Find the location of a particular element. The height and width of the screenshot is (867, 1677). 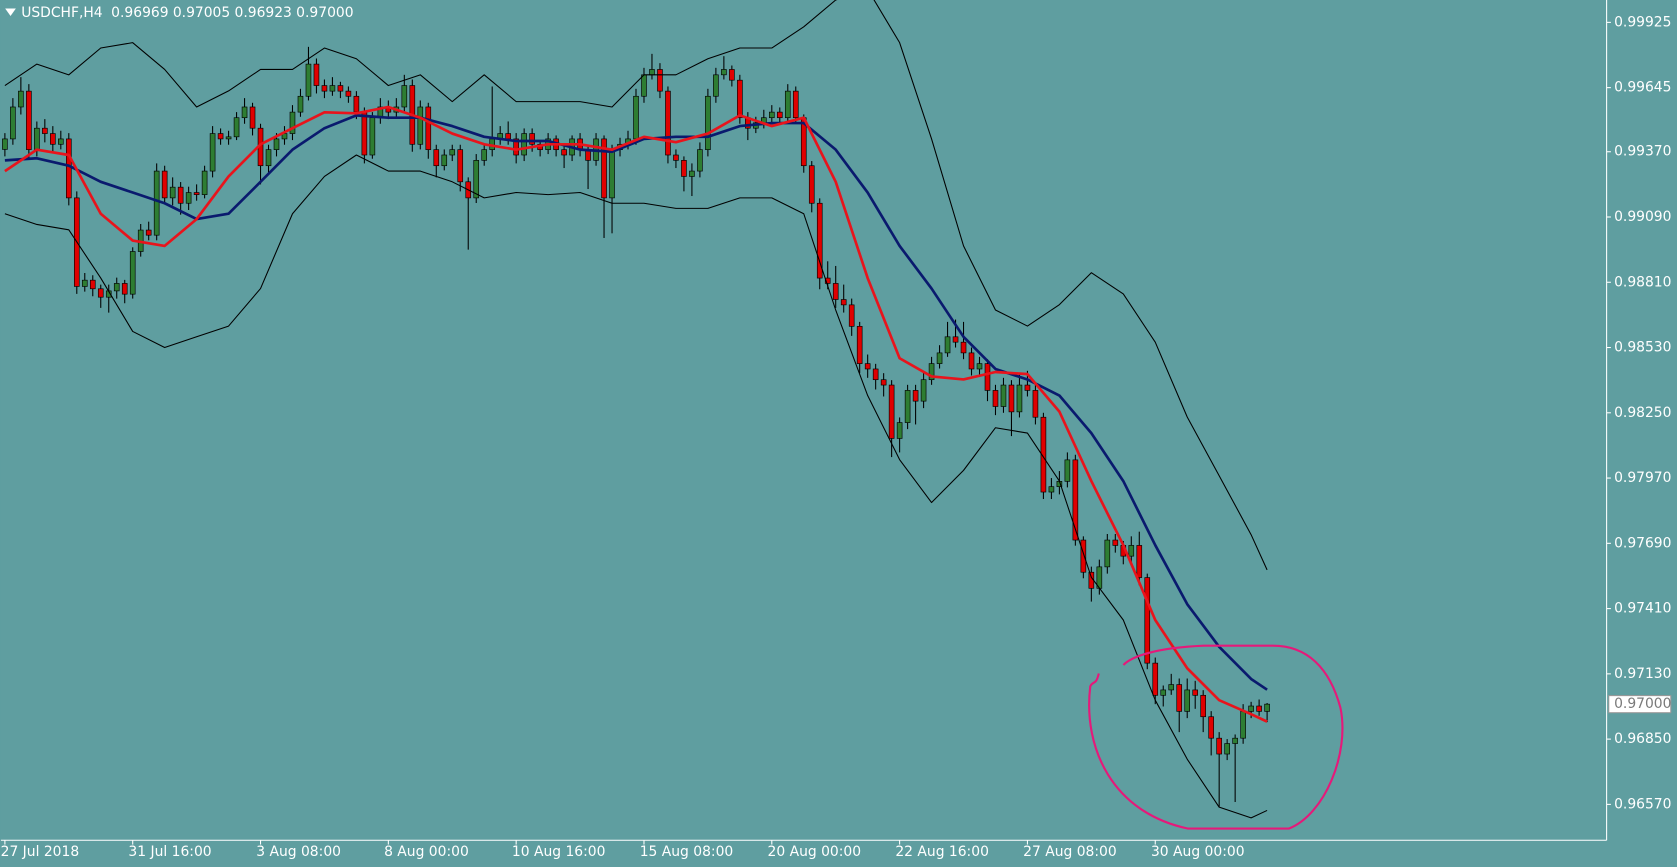

y-tick-label: 0.96570 is located at coordinates (1642, 804).